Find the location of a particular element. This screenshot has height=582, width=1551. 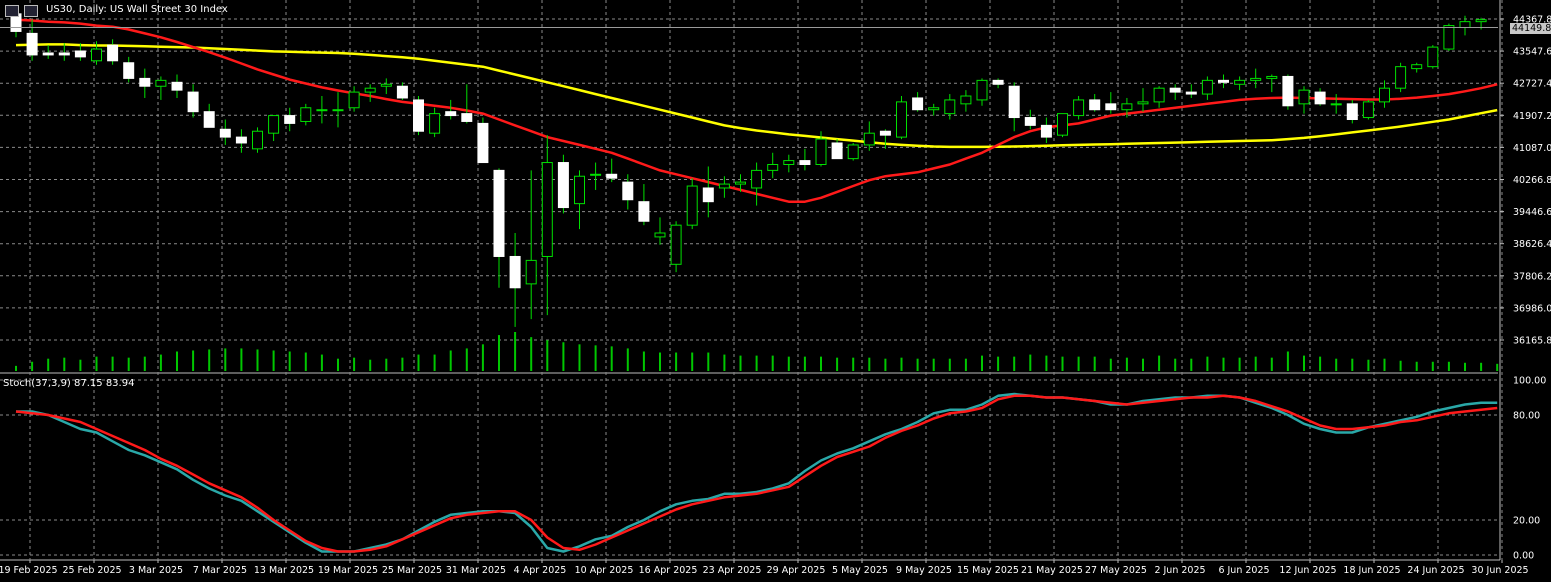

time-tick-label: 13 Mar 2025 is located at coordinates (284, 570).